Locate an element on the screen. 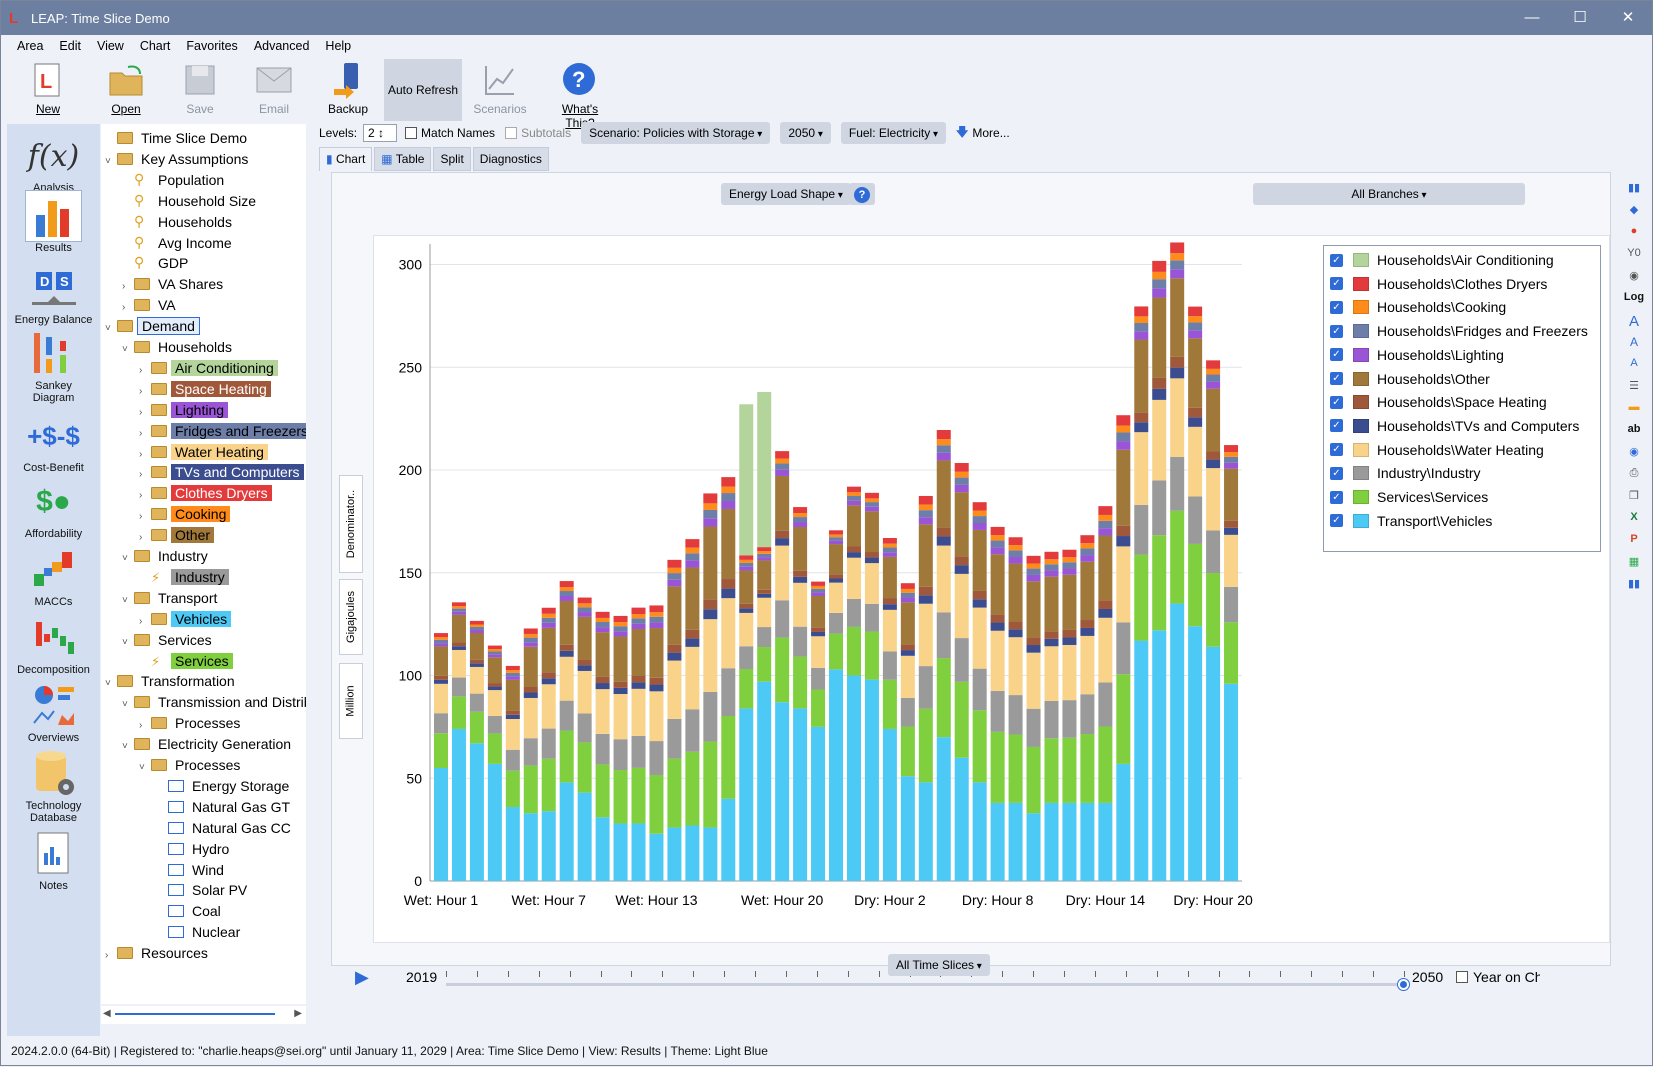 This screenshot has width=1653, height=1067. legend-item: ✓ Households\Clothes Dryers is located at coordinates (1438, 284).